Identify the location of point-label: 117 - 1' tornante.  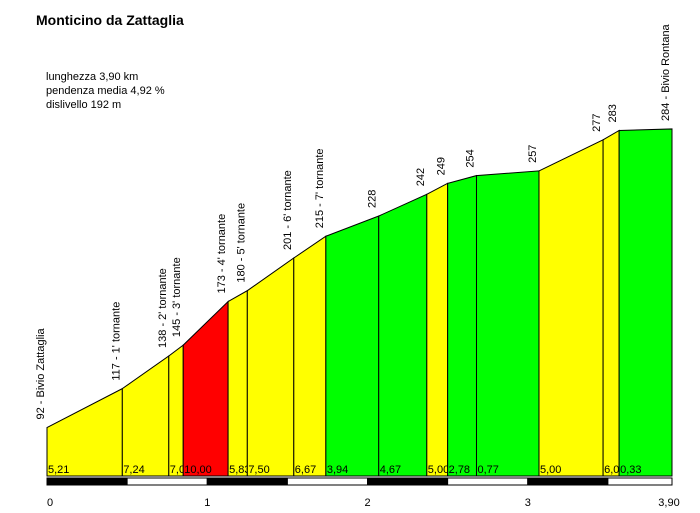
(116, 341).